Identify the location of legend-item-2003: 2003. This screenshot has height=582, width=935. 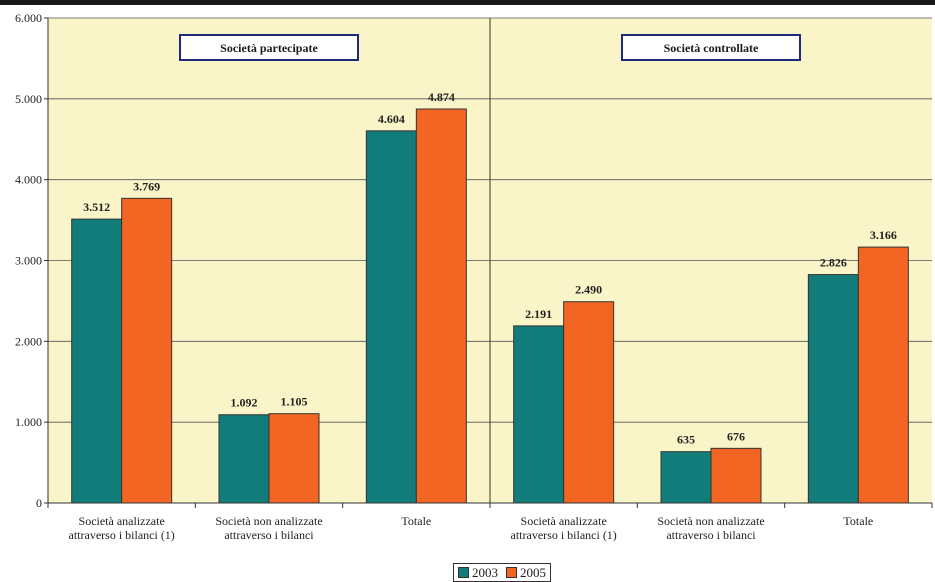
(478, 573).